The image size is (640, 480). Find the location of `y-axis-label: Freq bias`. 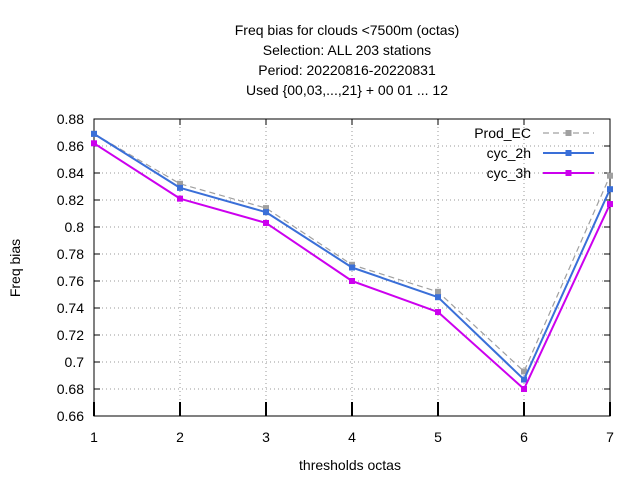

y-axis-label: Freq bias is located at coordinates (15, 268).